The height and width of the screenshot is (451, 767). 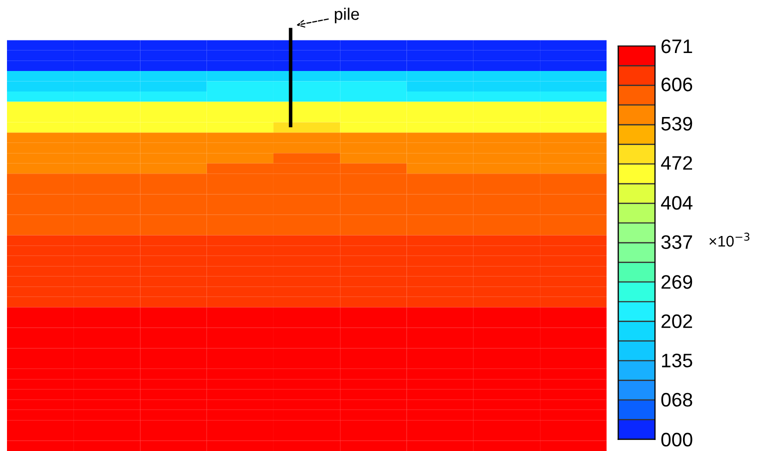 What do you see at coordinates (676, 163) in the screenshot?
I see `color-bar-label: 472` at bounding box center [676, 163].